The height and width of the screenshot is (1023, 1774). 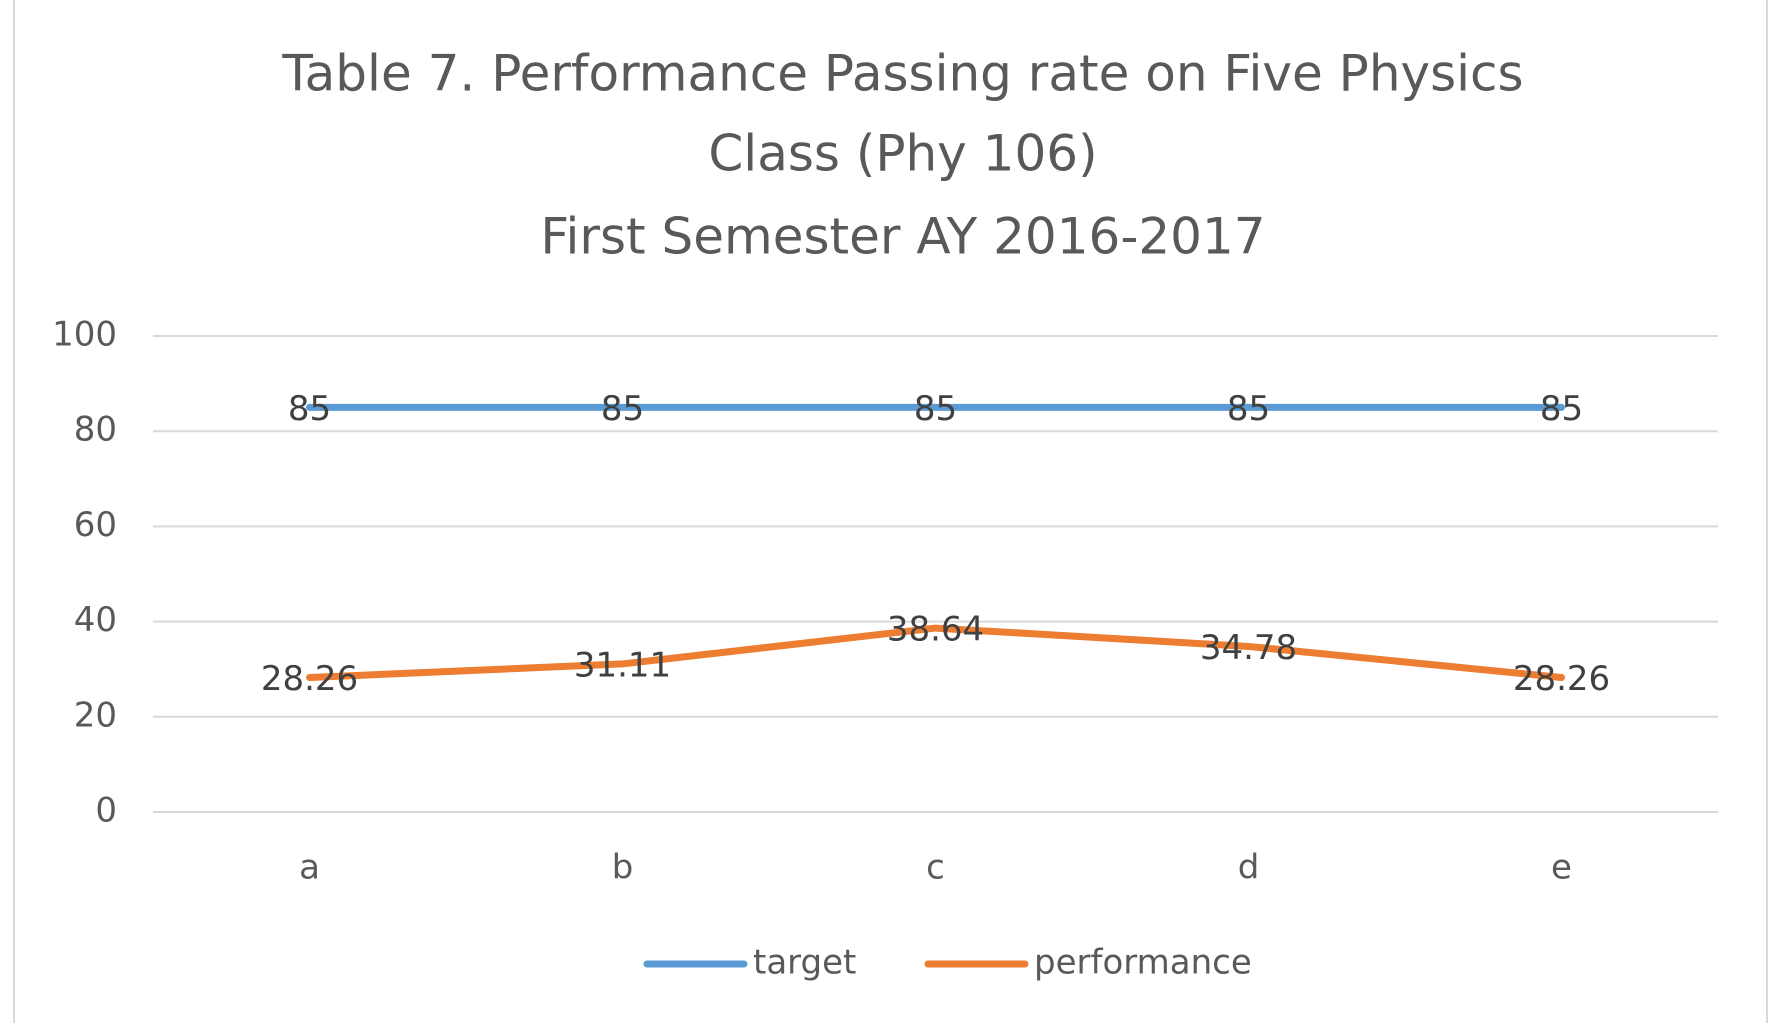 I want to click on data-label: 34.78, so click(x=1248, y=648).